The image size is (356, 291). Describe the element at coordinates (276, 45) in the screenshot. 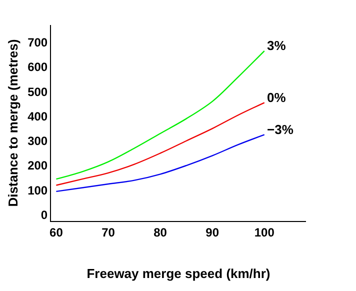

I see `series-label: 3%` at that location.